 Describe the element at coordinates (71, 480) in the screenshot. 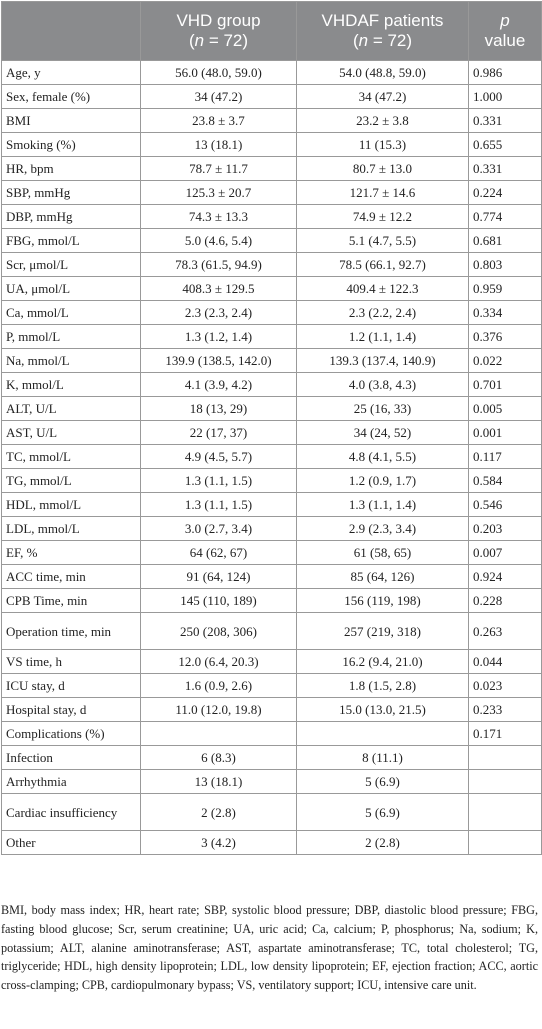

I see `row-label-cell: TG, mmol/L` at that location.